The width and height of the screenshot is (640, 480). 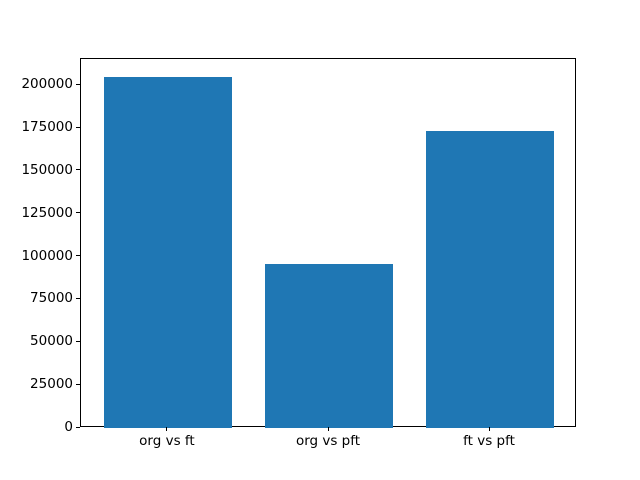 What do you see at coordinates (47, 169) in the screenshot?
I see `y-tick-label: 150000` at bounding box center [47, 169].